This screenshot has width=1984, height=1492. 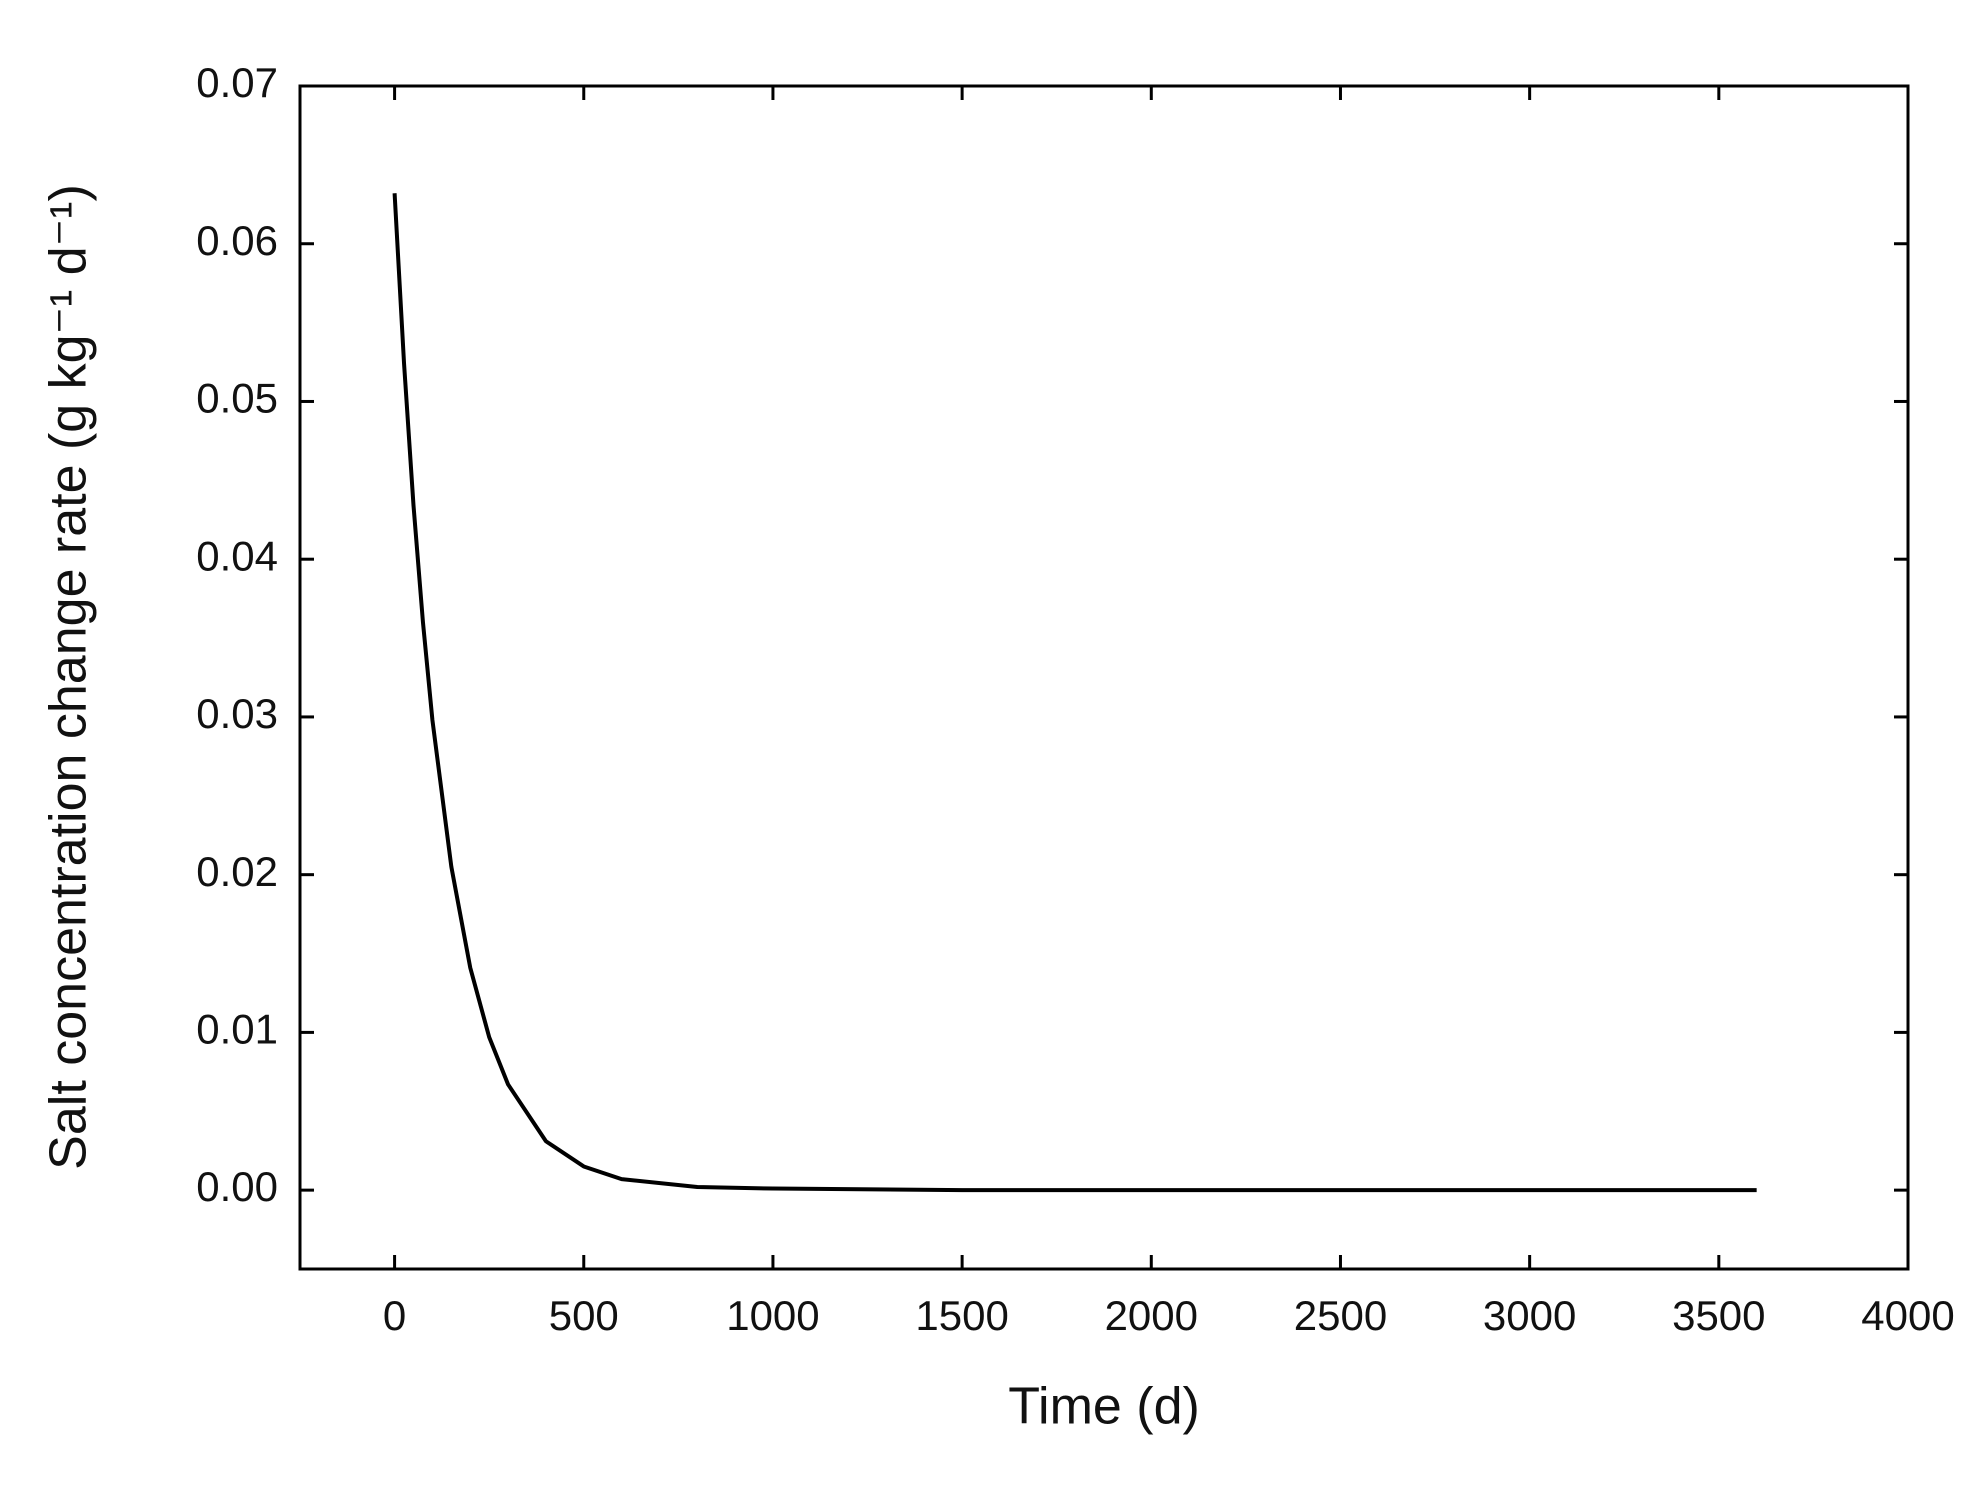 I want to click on y-tick-label: 0.05, so click(x=237, y=398).